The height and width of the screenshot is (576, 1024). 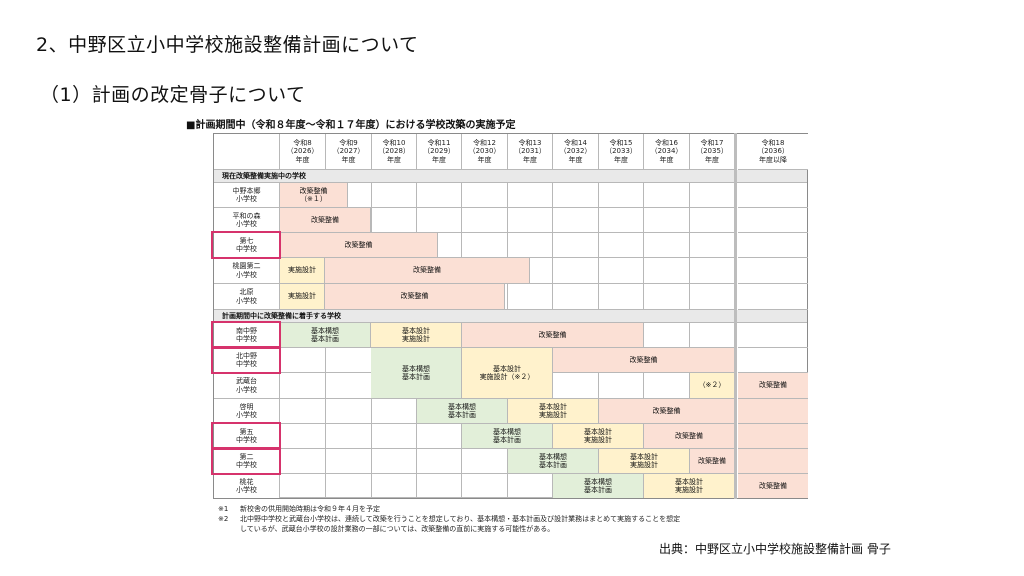 What do you see at coordinates (246, 190) in the screenshot?
I see `school-name-1: 中野本郷` at bounding box center [246, 190].